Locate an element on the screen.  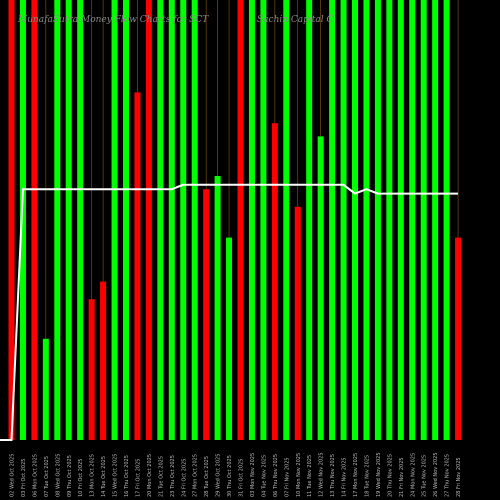
x-tick-label: 10 Fri Oct 2025 is located at coordinates (81, 478).